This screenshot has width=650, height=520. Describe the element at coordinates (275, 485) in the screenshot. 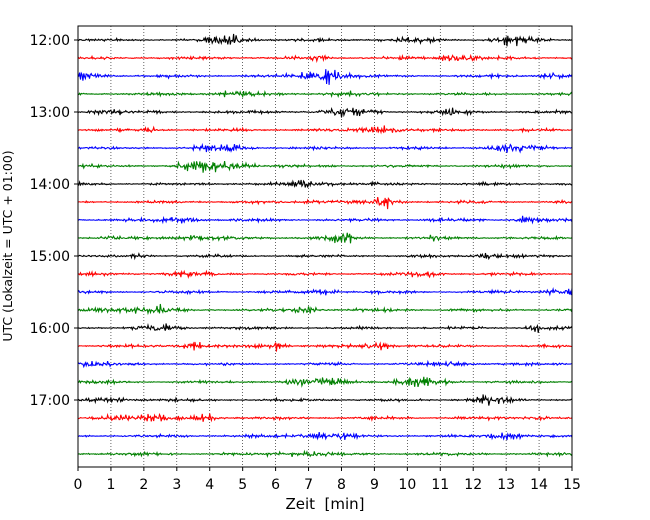

I see `x-tick-label: 6` at that location.